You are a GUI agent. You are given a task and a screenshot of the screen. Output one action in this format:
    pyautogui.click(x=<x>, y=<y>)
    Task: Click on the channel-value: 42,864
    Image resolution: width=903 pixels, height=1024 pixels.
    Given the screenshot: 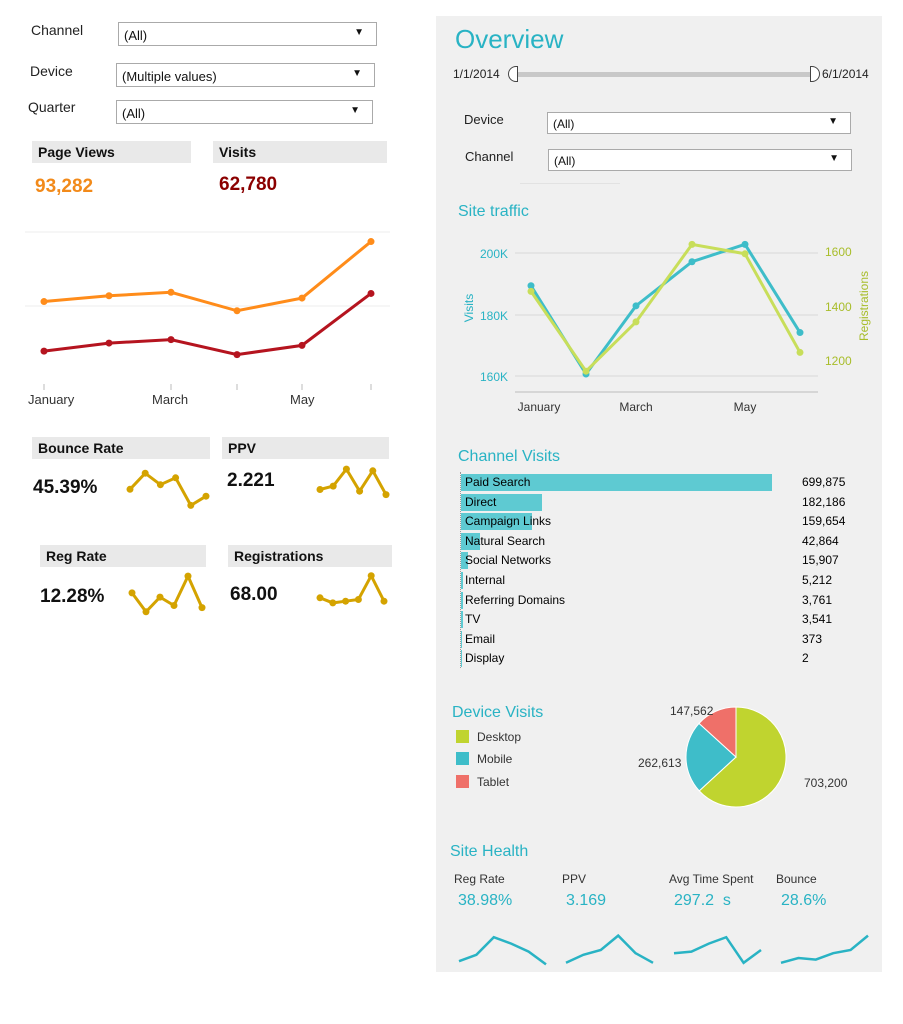 What is the action you would take?
    pyautogui.click(x=820, y=540)
    